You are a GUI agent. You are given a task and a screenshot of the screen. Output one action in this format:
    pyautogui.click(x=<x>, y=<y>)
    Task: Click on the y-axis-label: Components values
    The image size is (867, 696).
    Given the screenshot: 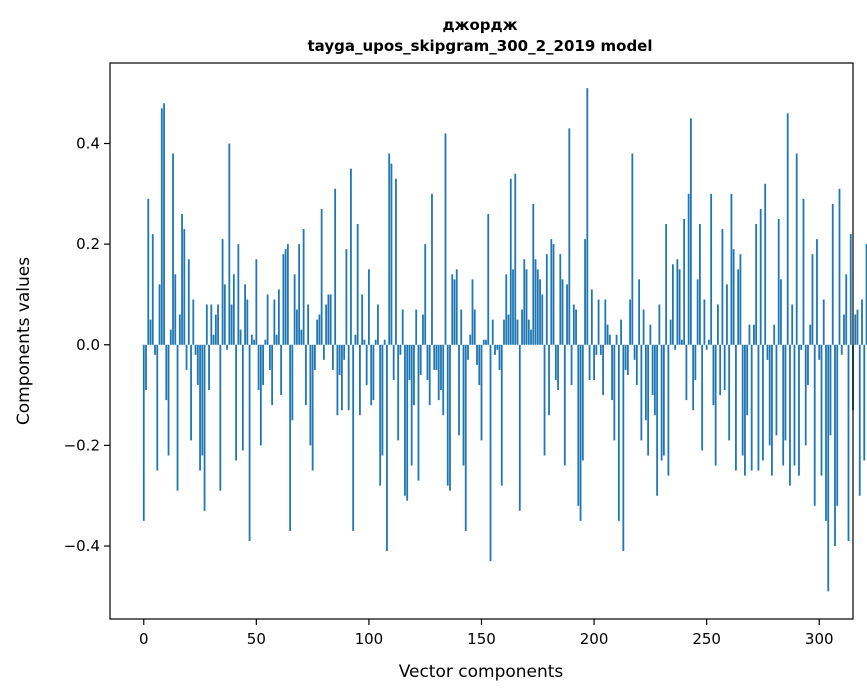 What is the action you would take?
    pyautogui.click(x=24, y=341)
    